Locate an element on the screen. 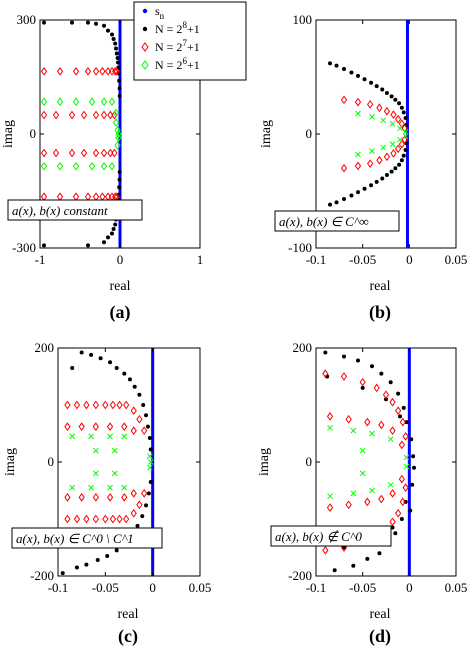  panel-label-d: (d) is located at coordinates (380, 636).